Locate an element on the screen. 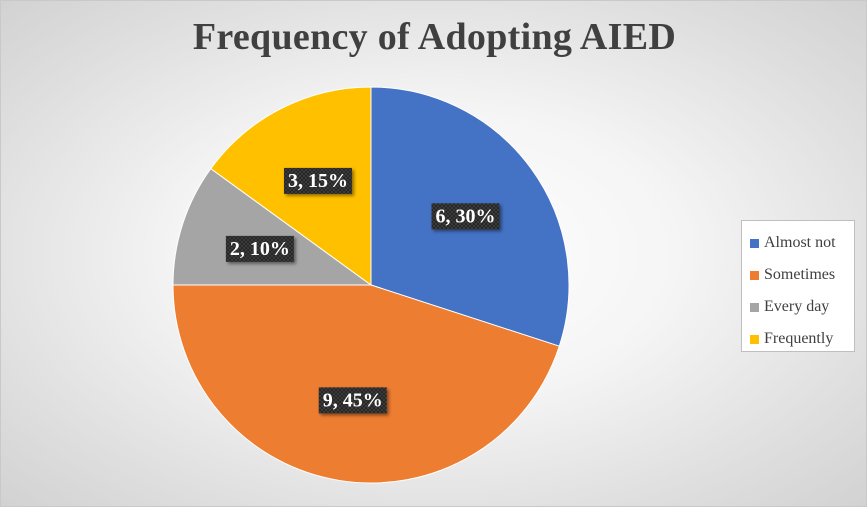 Image resolution: width=867 pixels, height=507 pixels. data-label-almost-not: 6, 30% is located at coordinates (465, 216).